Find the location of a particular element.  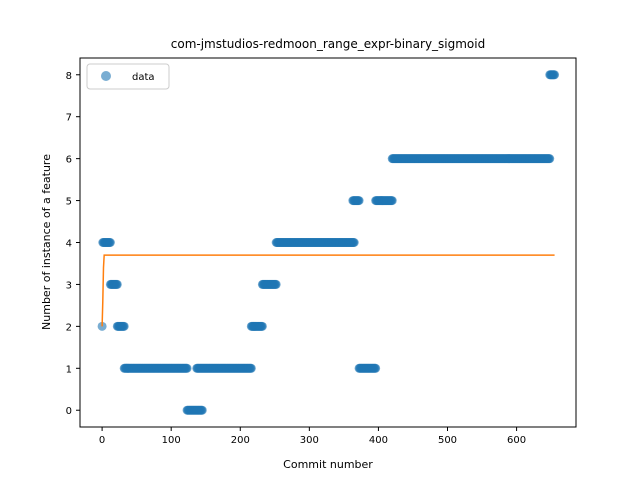

x-tick-label: 100 is located at coordinates (171, 440).